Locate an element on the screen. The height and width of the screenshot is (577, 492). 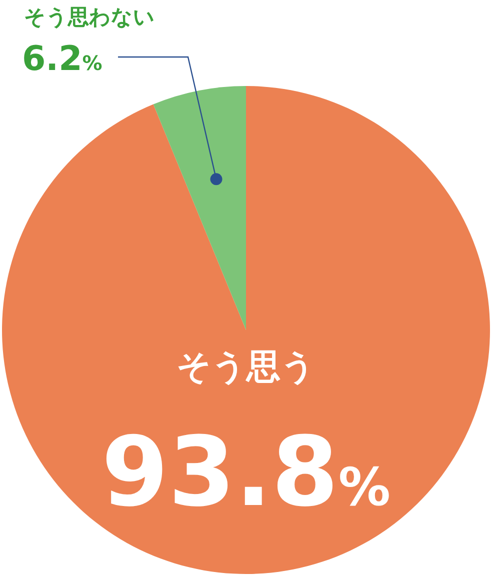
slice-label: そう思わない is located at coordinates (89, 17).